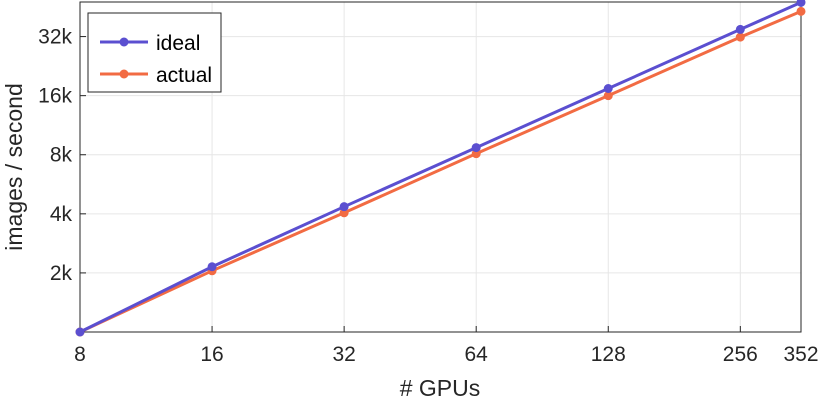  I want to click on y-tick-label: 8k, so click(61, 155).